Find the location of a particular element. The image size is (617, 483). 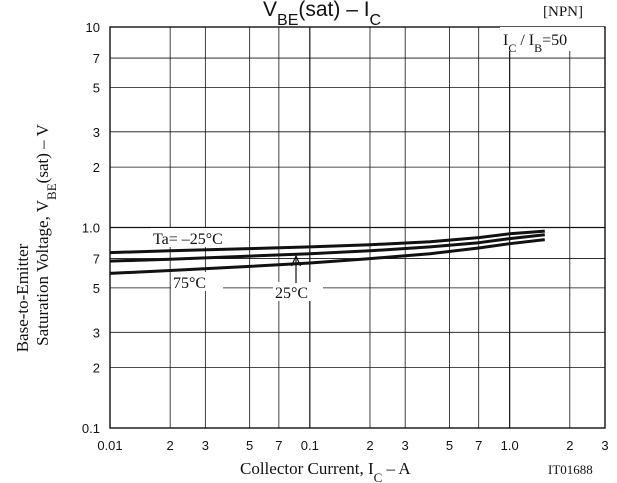

y-tick-label: 0.1 is located at coordinates (91, 428).